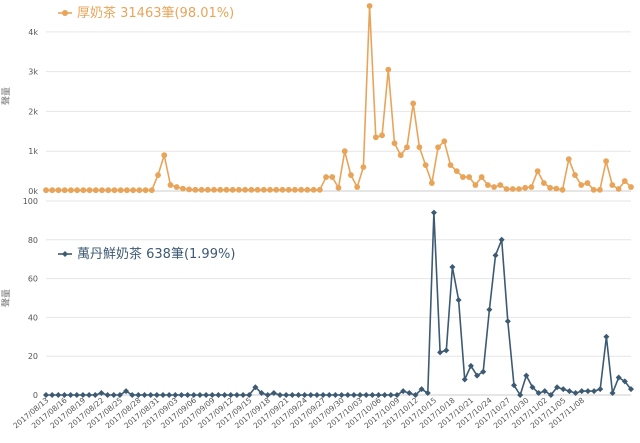 The height and width of the screenshot is (443, 640). What do you see at coordinates (65, 254) in the screenshot?
I see `legend-swatch-marker` at bounding box center [65, 254].